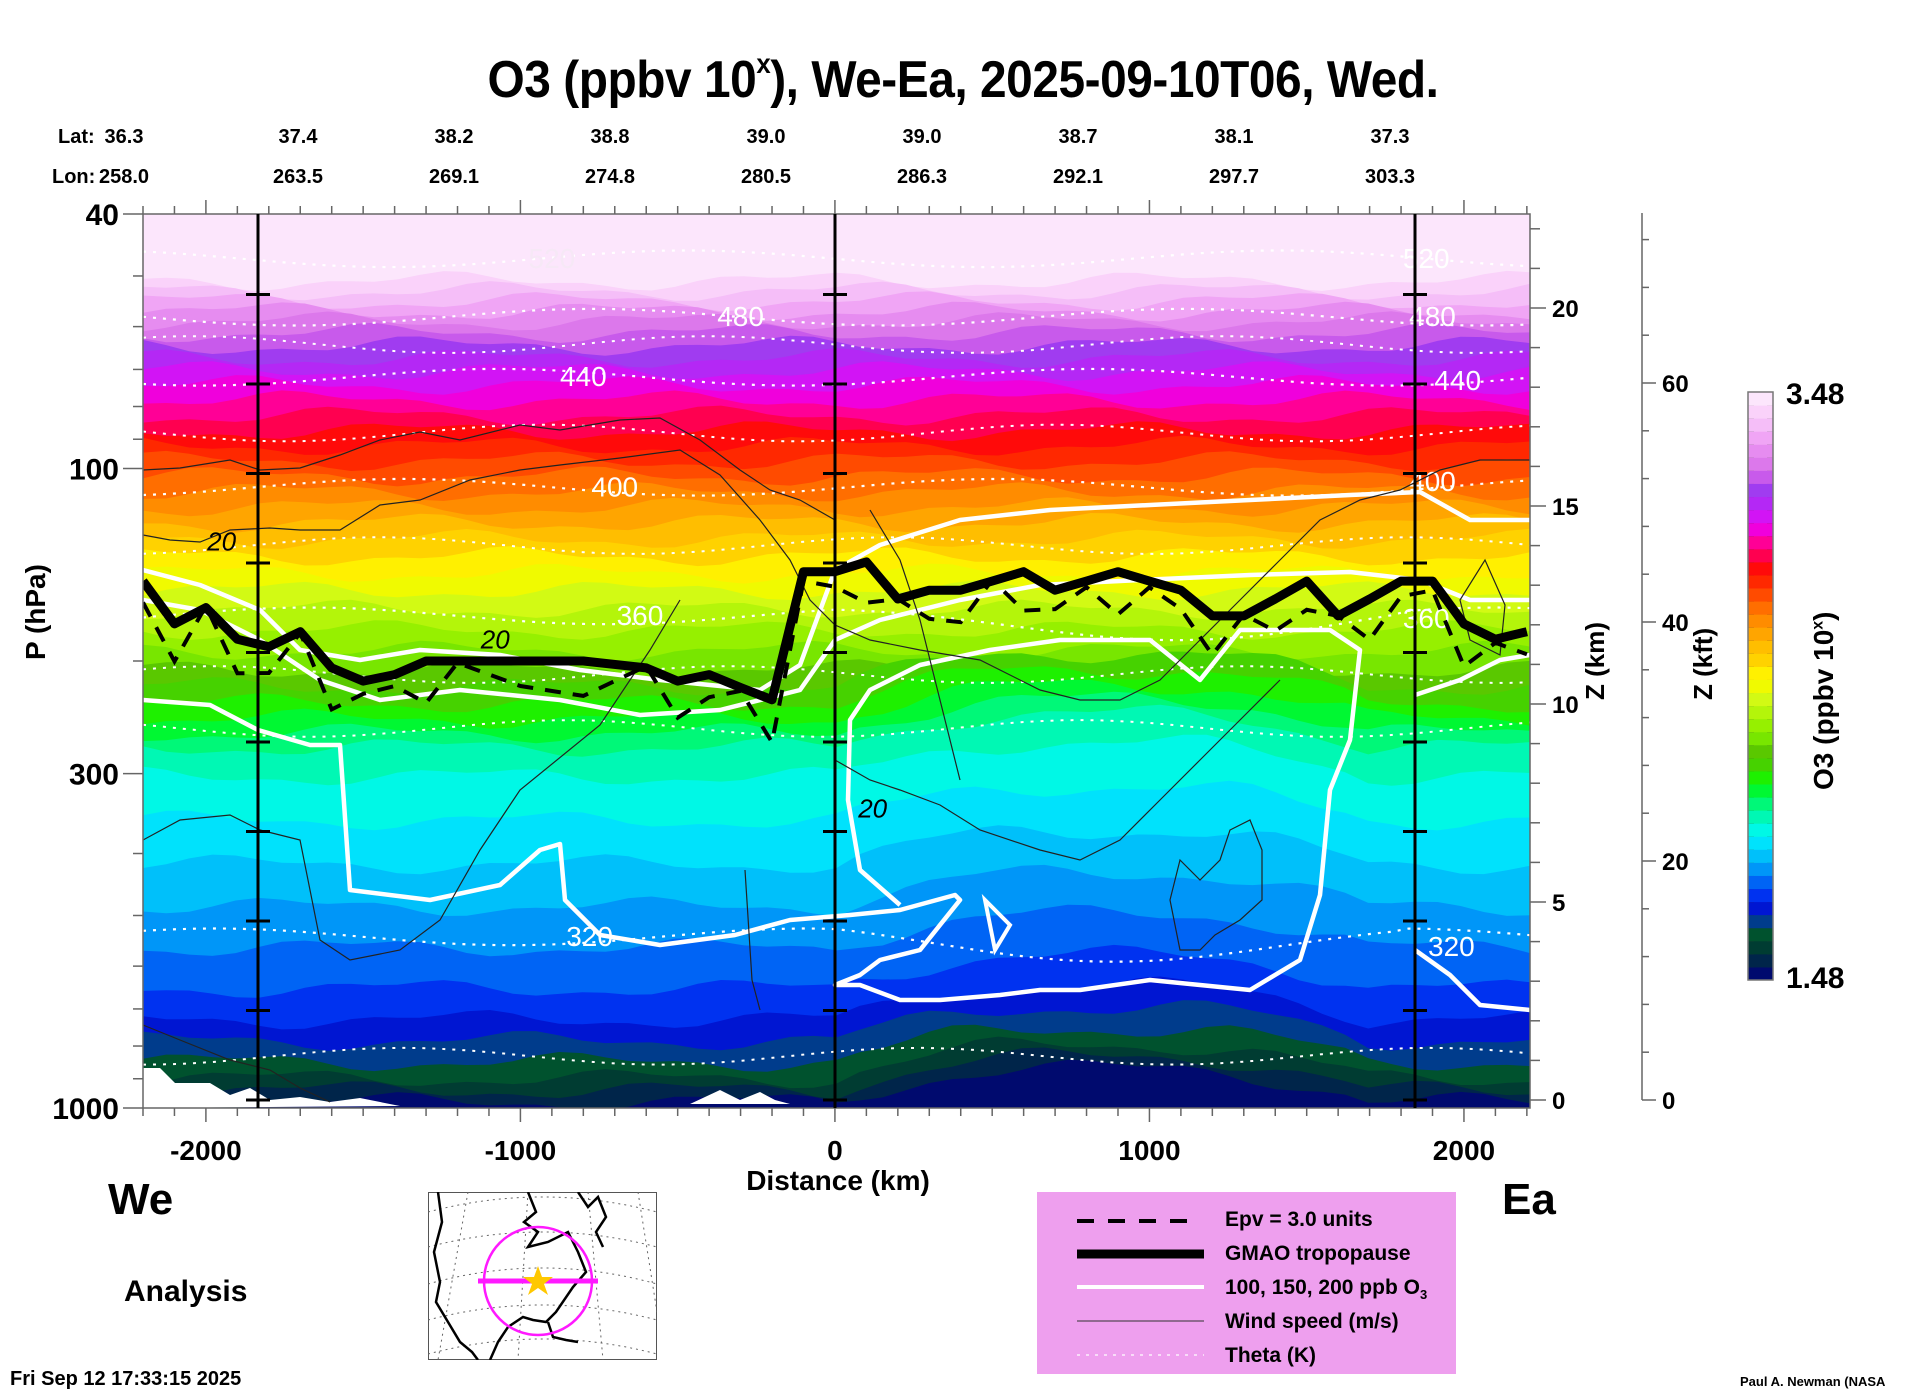  Describe the element at coordinates (124, 177) in the screenshot. I see `lon-value: 258.0` at that location.